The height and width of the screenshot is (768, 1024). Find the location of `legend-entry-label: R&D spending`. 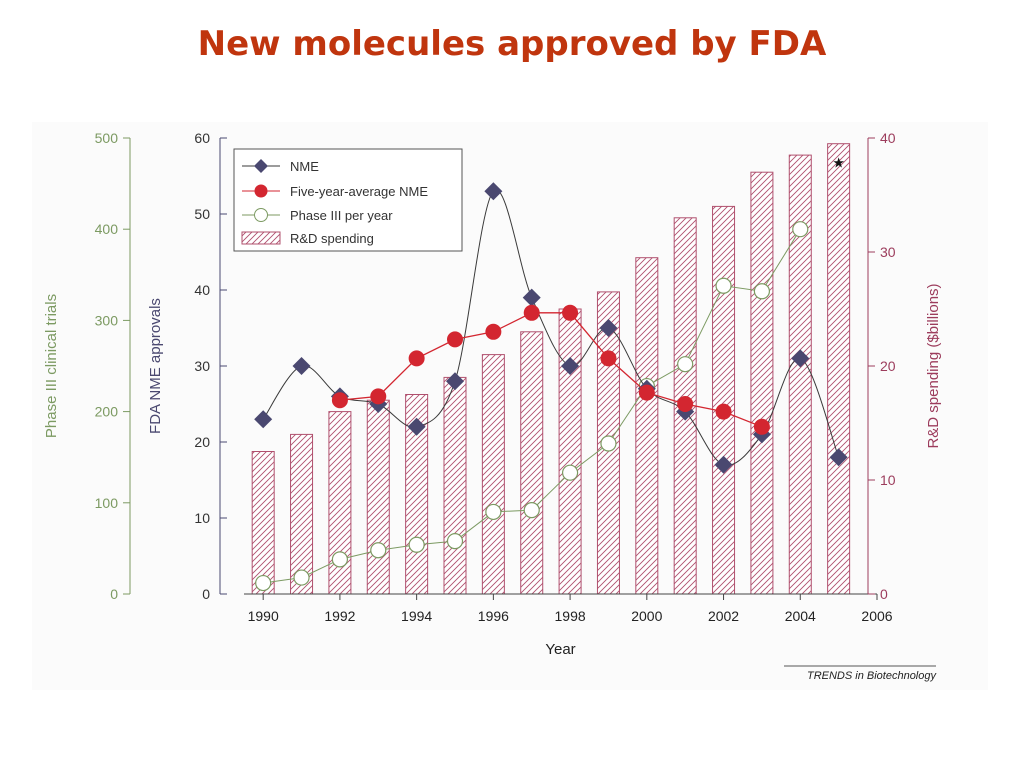

legend-entry-label: R&D spending is located at coordinates (332, 238).